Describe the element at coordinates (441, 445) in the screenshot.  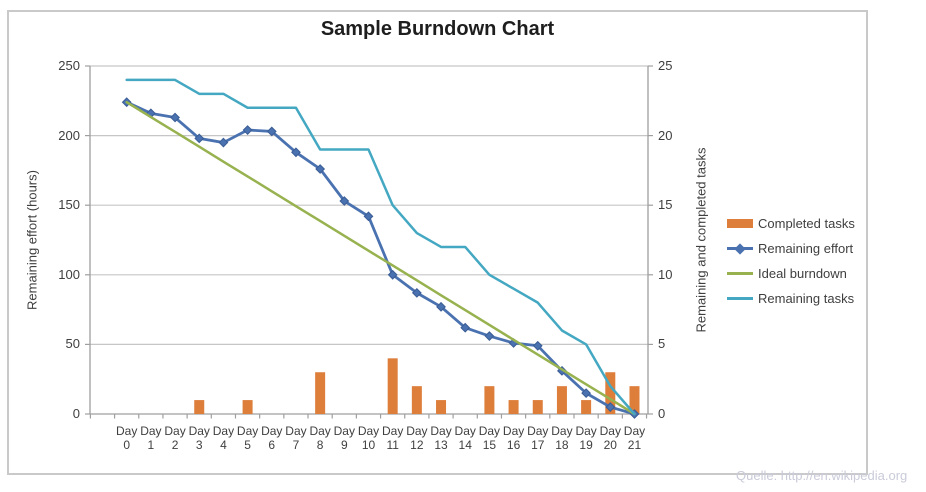
I see `x-category-label-line: 13` at that location.